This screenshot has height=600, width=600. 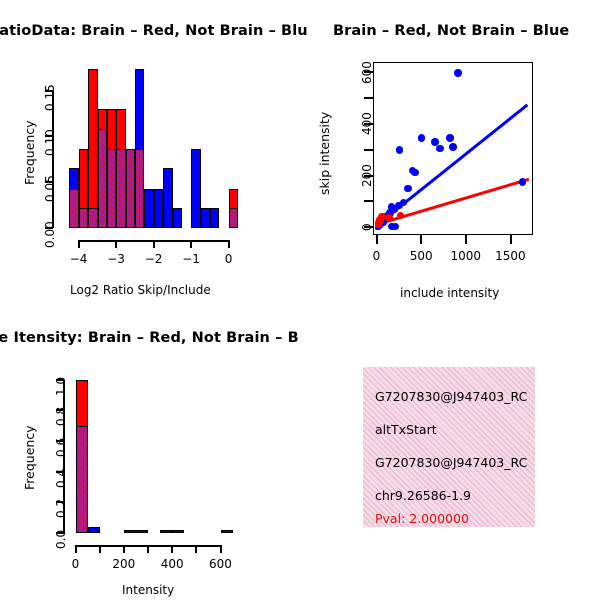 What do you see at coordinates (61, 478) in the screenshot?
I see `intensity-y-tick-label: 0.4` at bounding box center [61, 478].